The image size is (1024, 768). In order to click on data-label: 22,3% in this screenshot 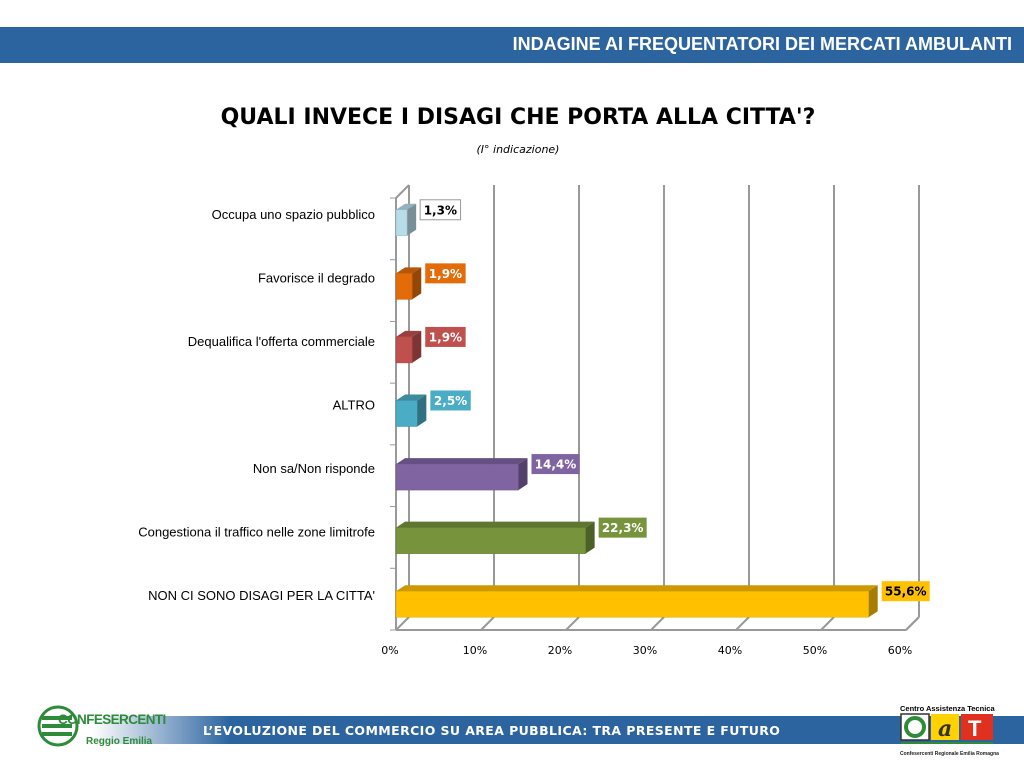, I will do `click(623, 528)`.